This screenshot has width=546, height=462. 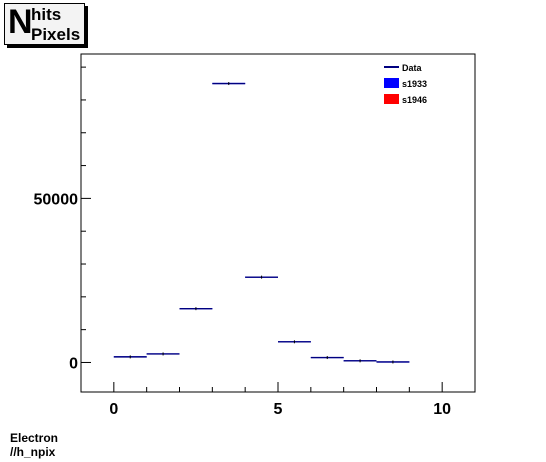 What do you see at coordinates (46, 14) in the screenshot?
I see `title-superscript: hits` at bounding box center [46, 14].